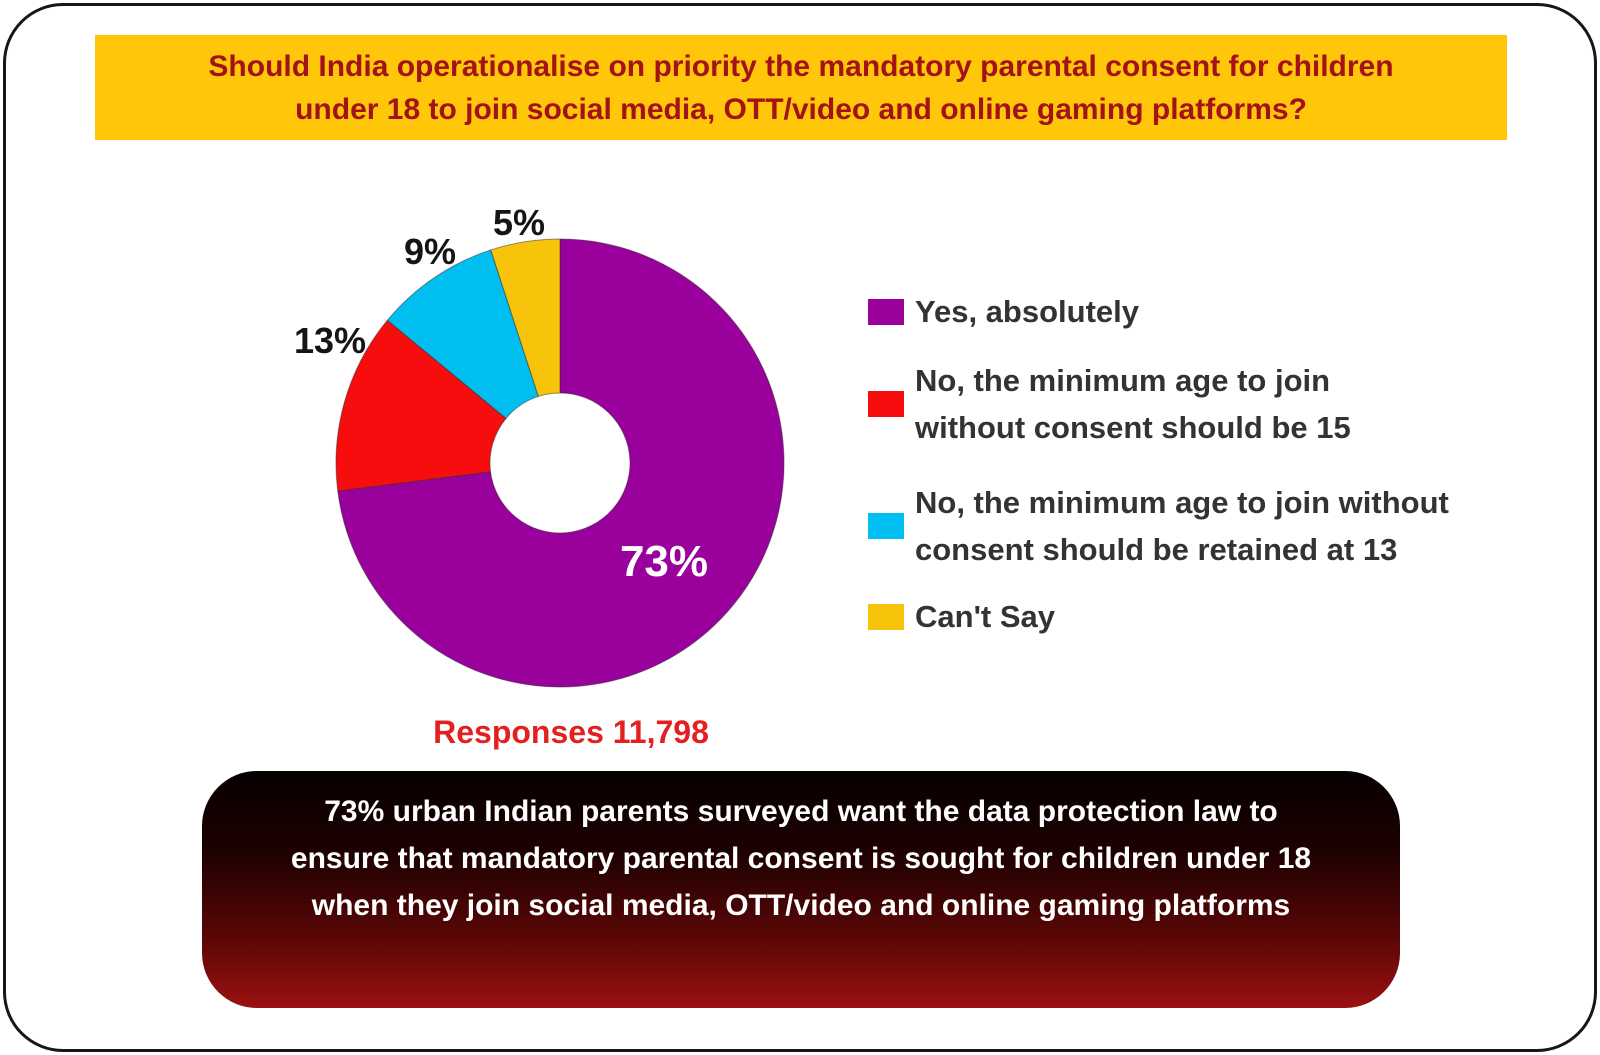 This screenshot has height=1055, width=1600. I want to click on legend-text-line: without consent should be 15, so click(1133, 427).